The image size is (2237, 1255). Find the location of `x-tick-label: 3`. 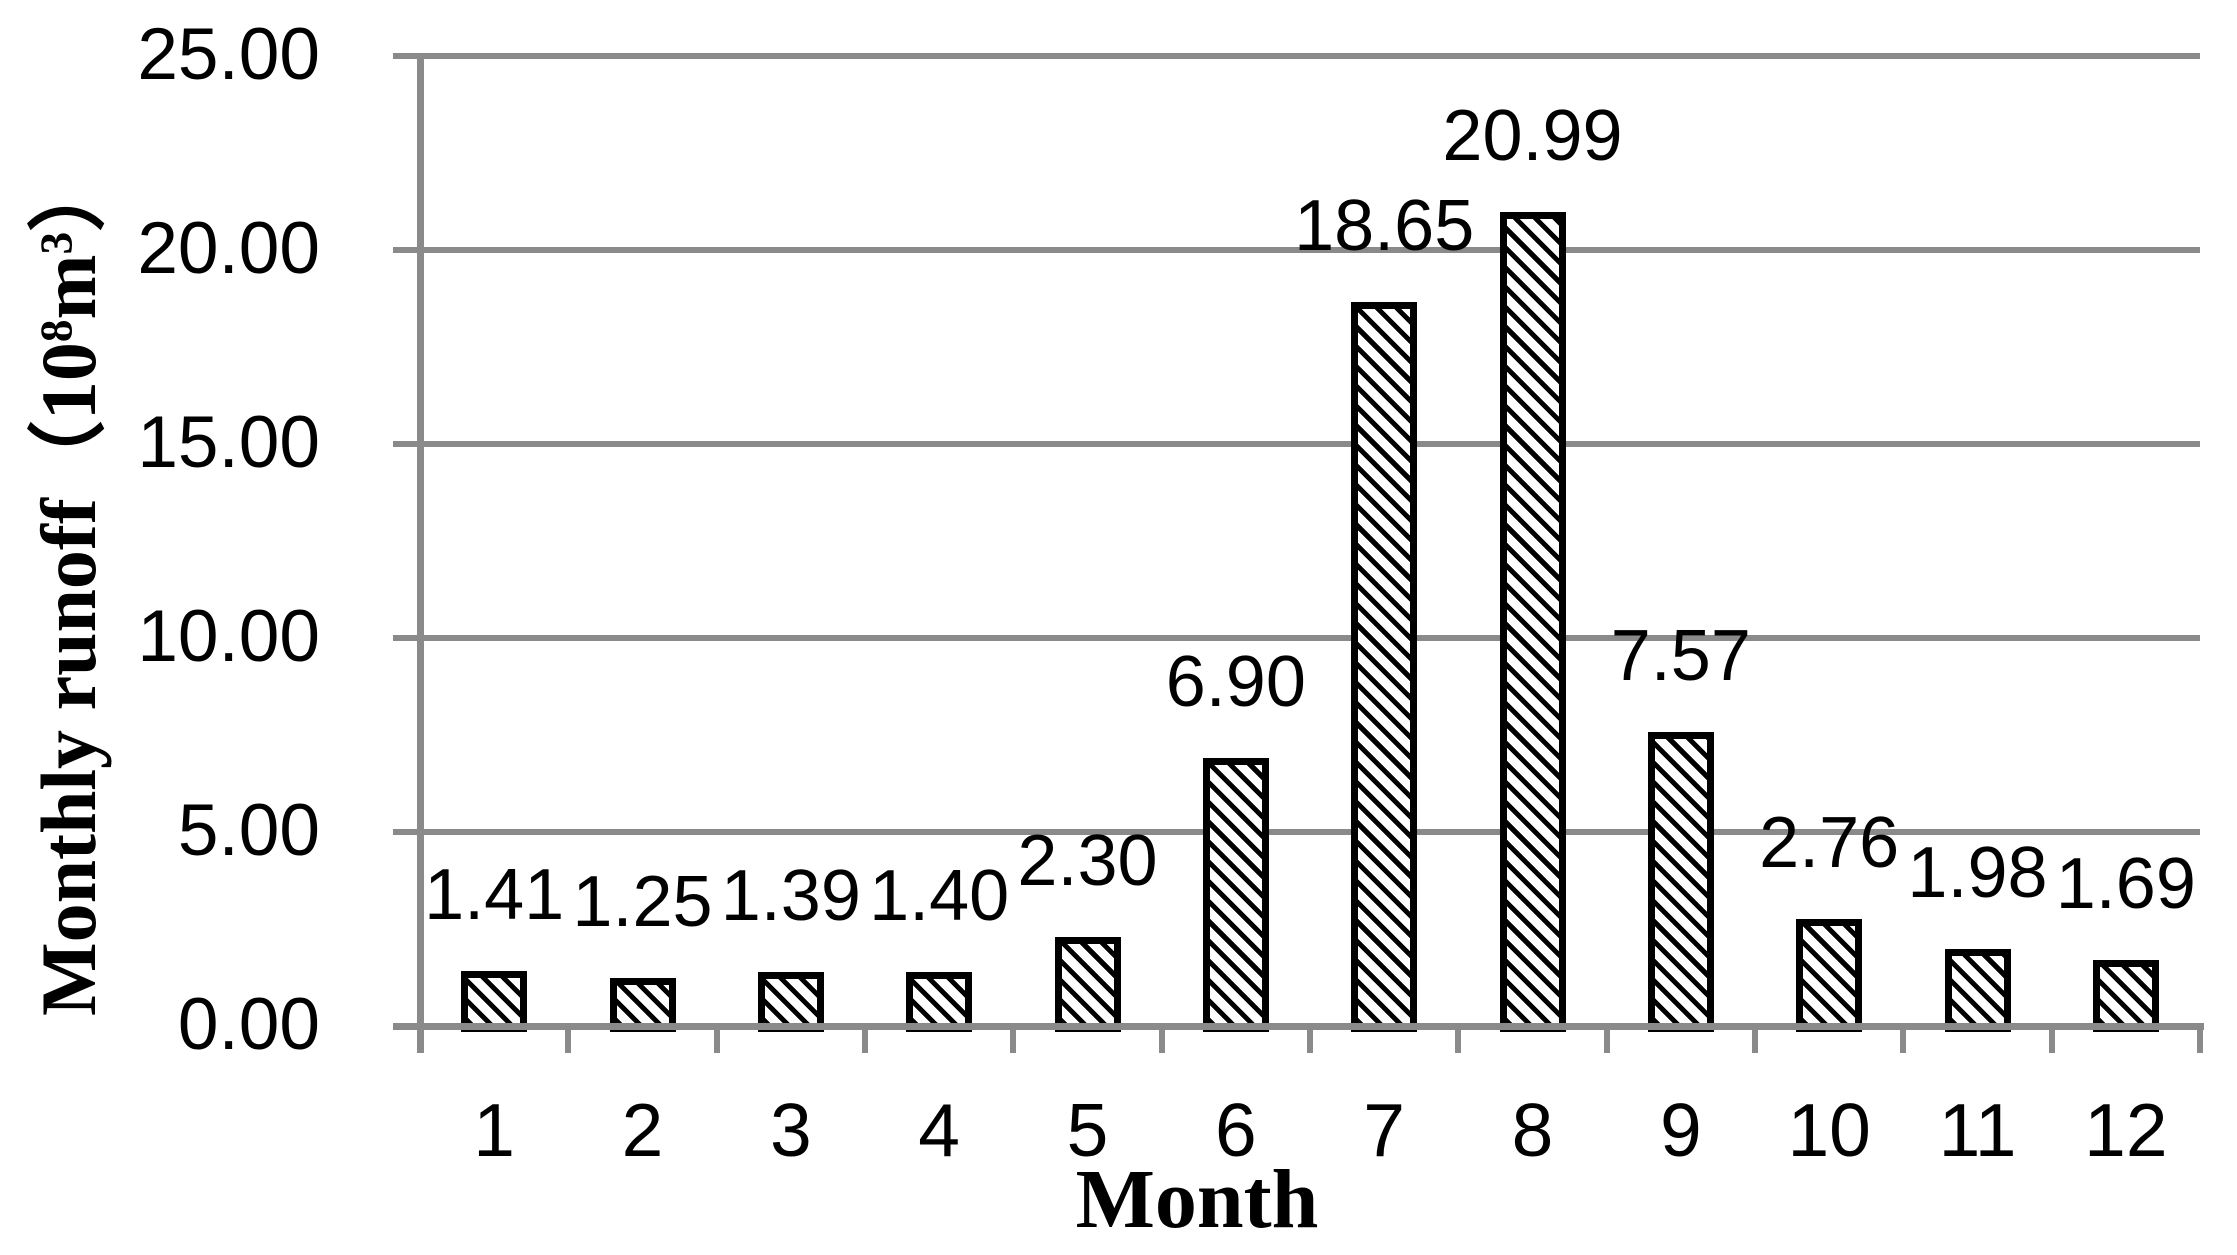

x-tick-label: 3 is located at coordinates (790, 1130).